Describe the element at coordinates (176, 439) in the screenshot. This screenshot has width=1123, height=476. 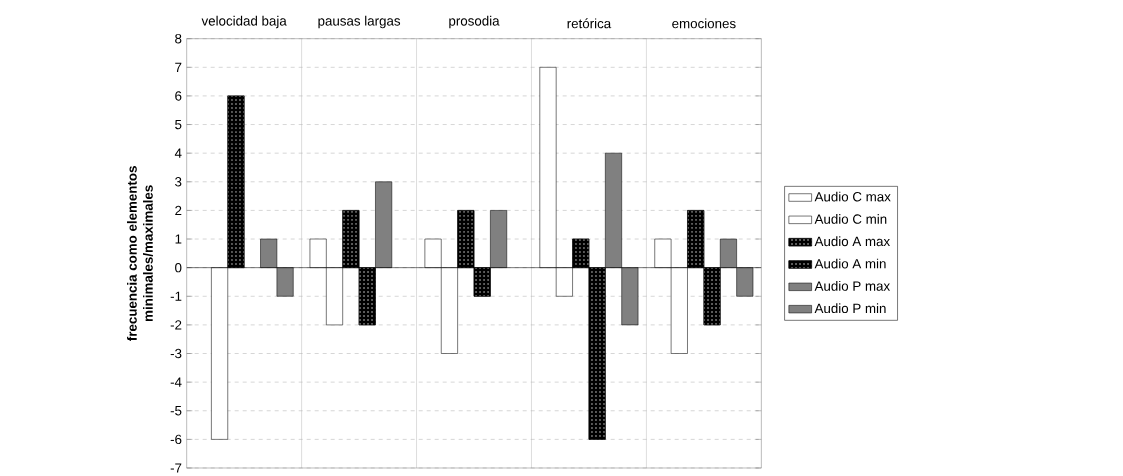
I see `y-tick-label: -6` at that location.